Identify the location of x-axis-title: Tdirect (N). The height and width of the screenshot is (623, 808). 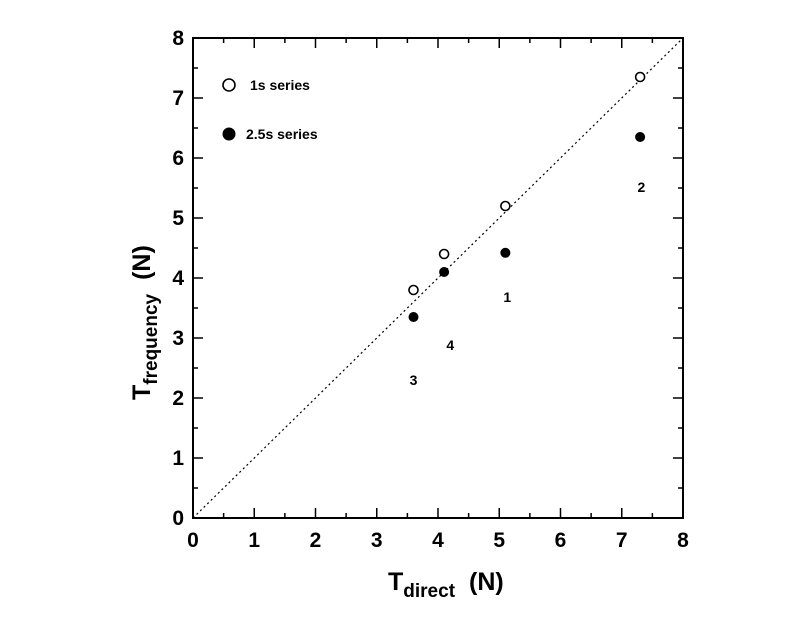
(446, 585).